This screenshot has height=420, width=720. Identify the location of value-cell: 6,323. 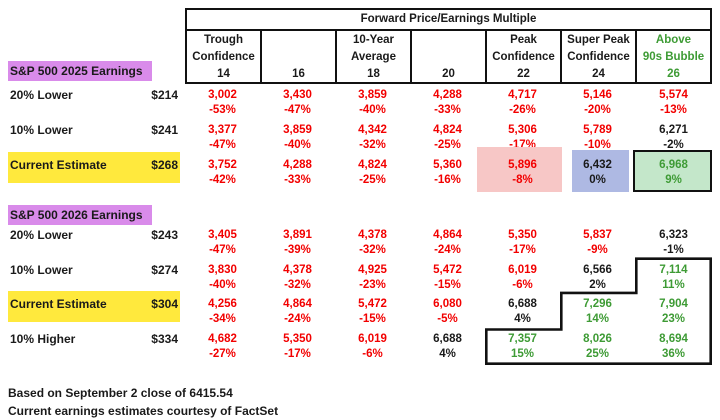
(673, 235).